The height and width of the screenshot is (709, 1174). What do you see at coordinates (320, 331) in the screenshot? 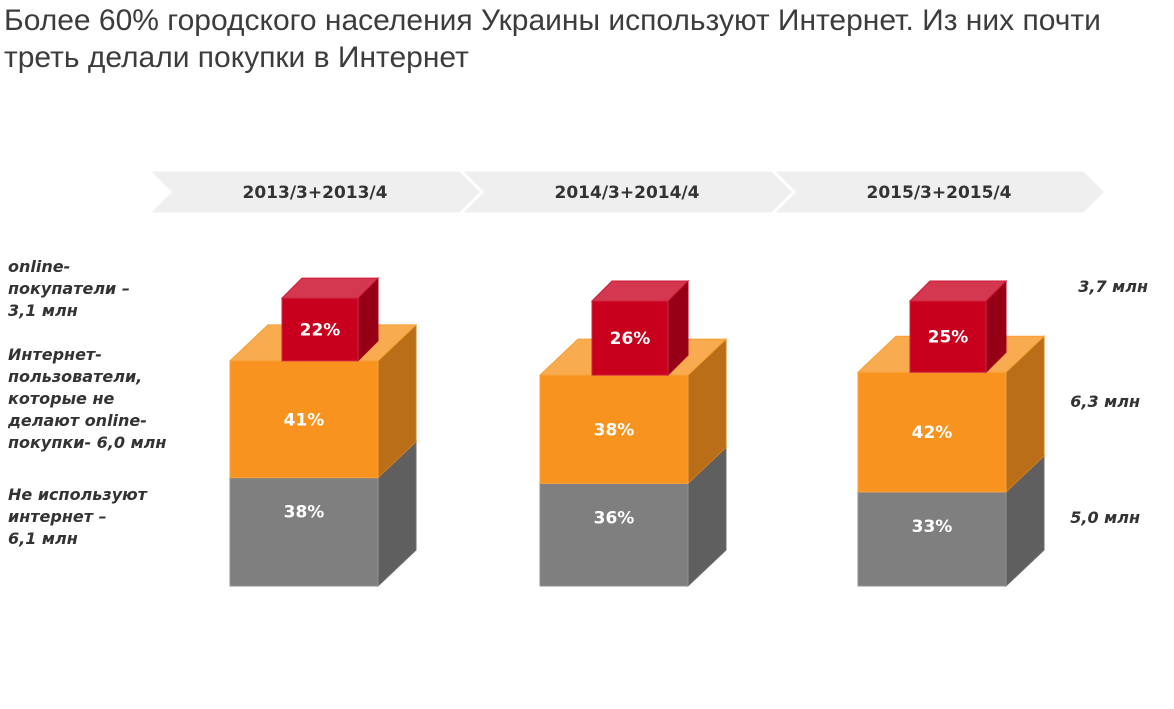
I see `pct-label-online-0: 22%` at bounding box center [320, 331].